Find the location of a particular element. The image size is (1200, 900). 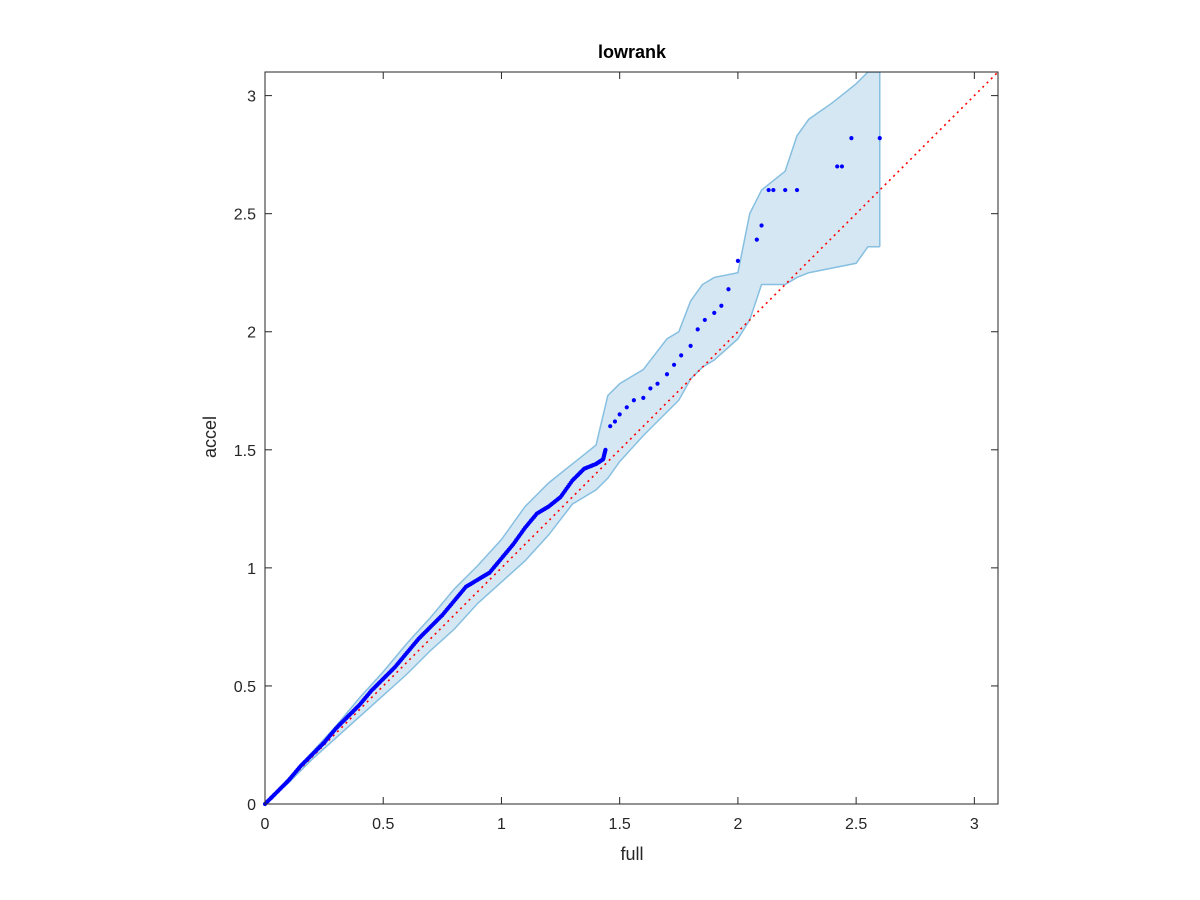

y-tick-label: 0 is located at coordinates (251, 805).